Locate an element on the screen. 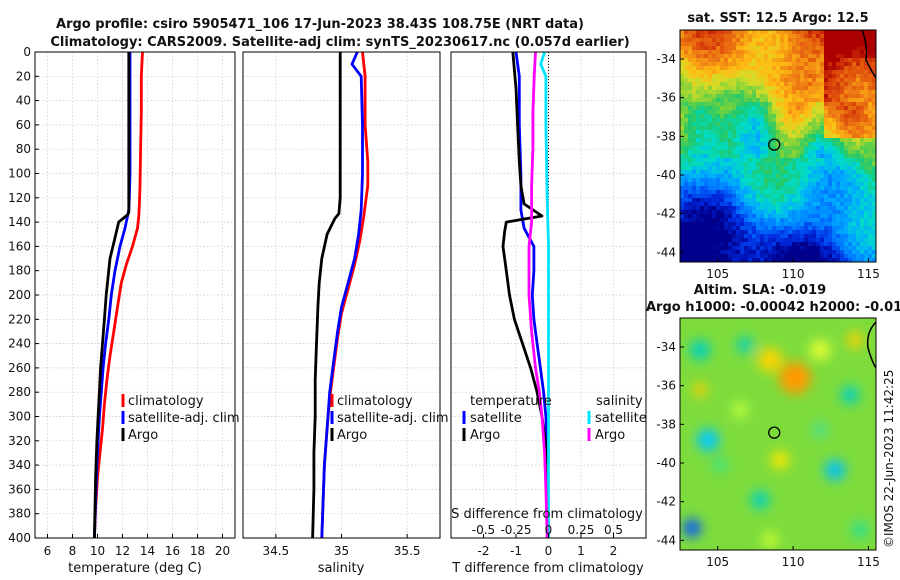 The height and width of the screenshot is (580, 900). sla-map-anomalies is located at coordinates (775, 440).